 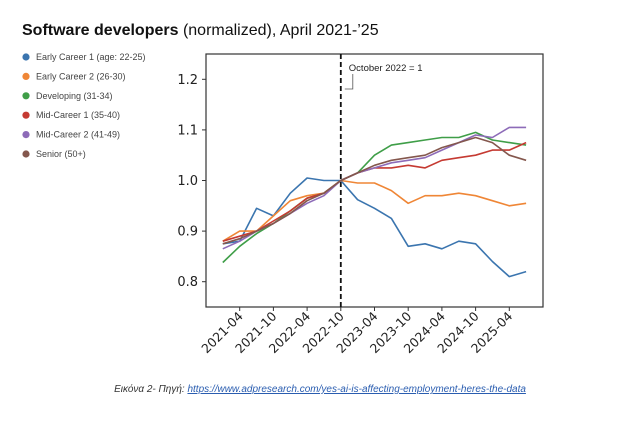 I want to click on caption-prefix: Εικόνα 2- Πηγή:, so click(x=151, y=389).